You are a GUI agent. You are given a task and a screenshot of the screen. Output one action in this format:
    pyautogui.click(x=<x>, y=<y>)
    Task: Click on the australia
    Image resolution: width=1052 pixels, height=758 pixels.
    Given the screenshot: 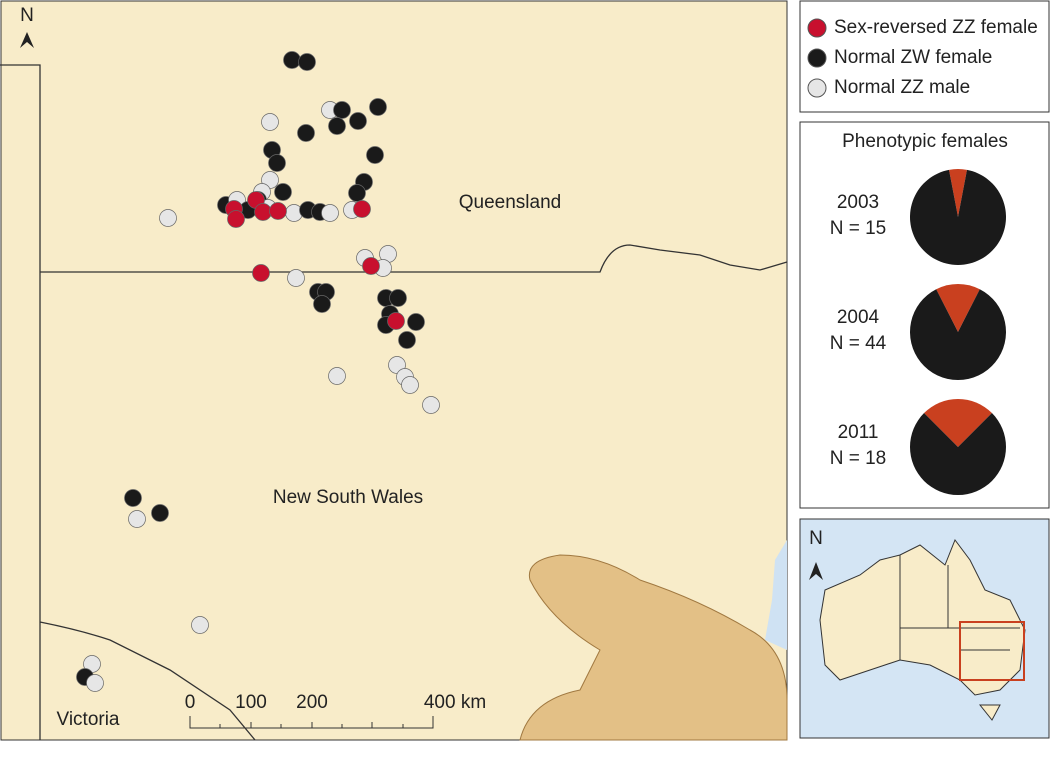 What is the action you would take?
    pyautogui.click(x=922, y=617)
    